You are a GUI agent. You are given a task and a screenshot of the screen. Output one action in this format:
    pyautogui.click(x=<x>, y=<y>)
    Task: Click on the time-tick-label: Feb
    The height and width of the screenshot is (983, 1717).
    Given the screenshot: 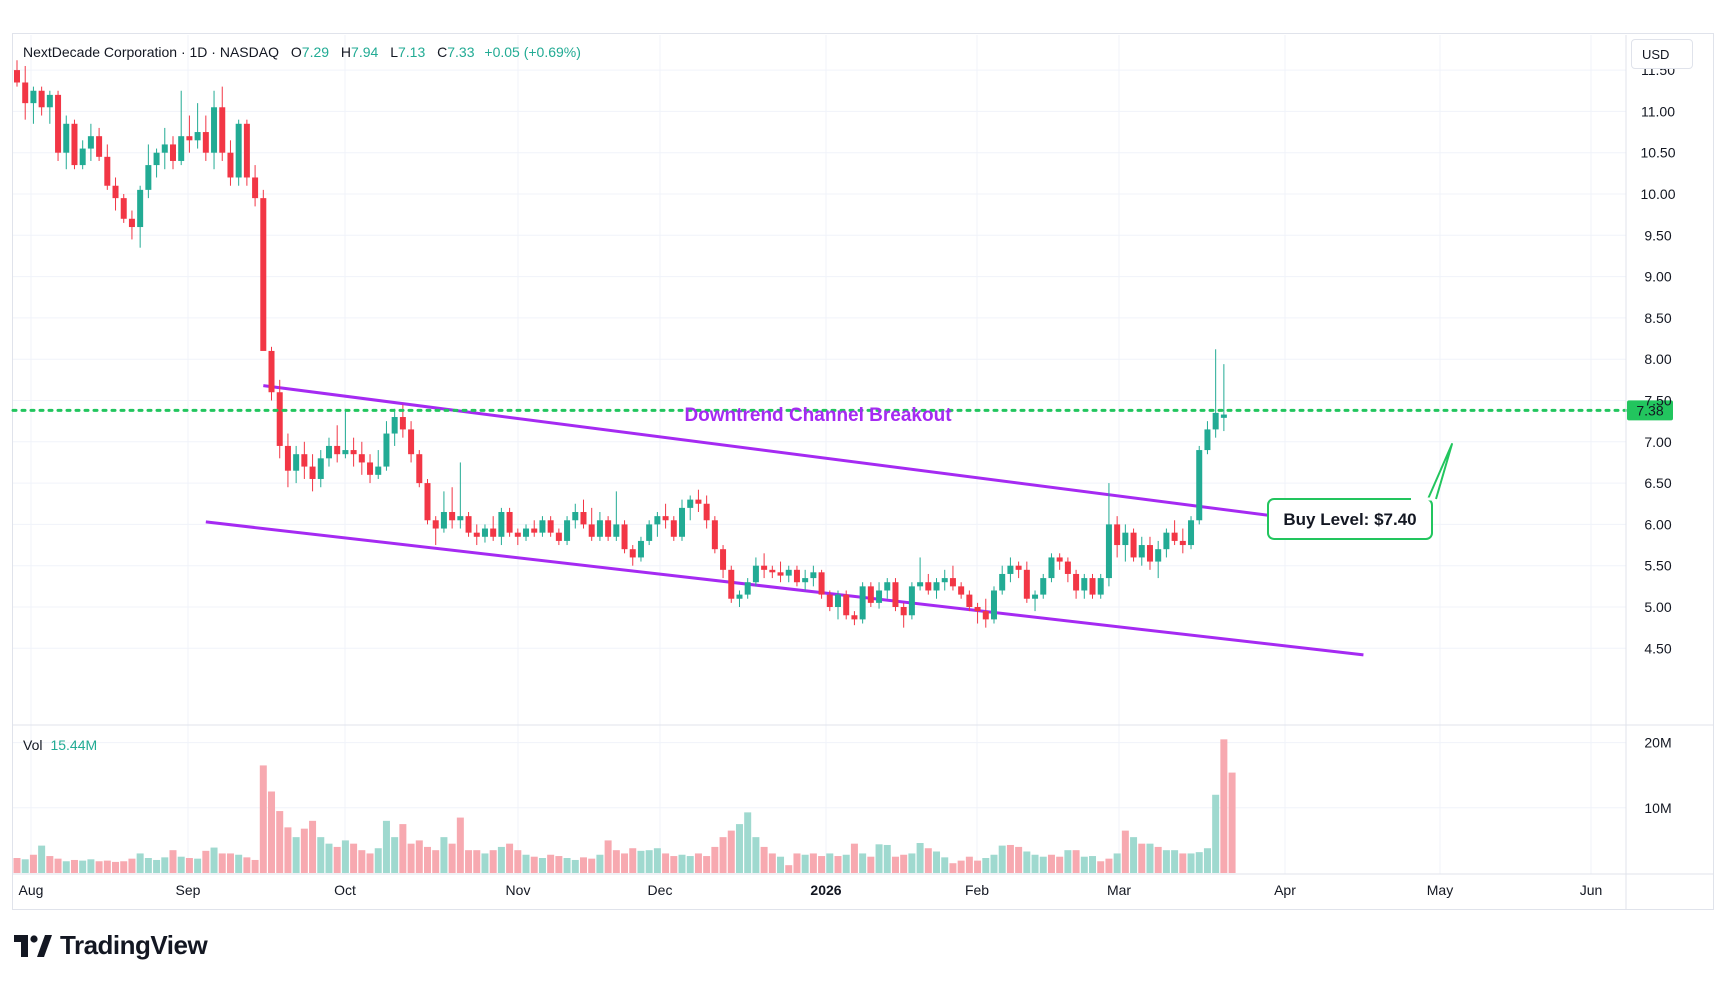 What is the action you would take?
    pyautogui.click(x=977, y=890)
    